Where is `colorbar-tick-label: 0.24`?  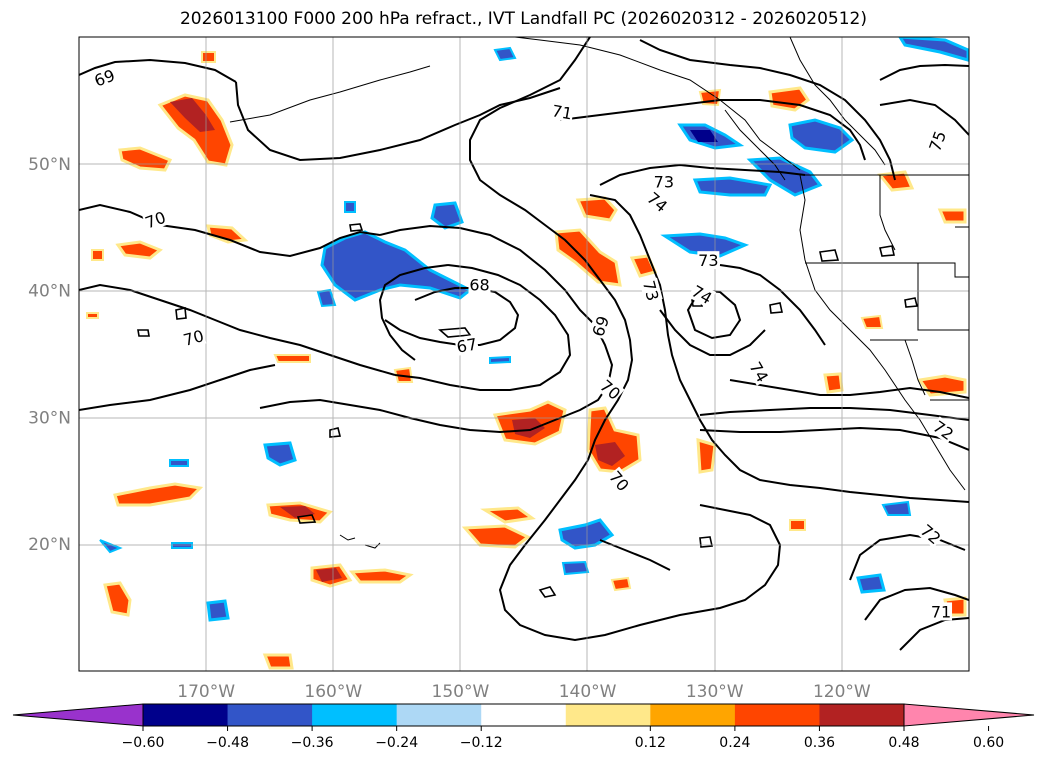 colorbar-tick-label: 0.24 is located at coordinates (734, 743).